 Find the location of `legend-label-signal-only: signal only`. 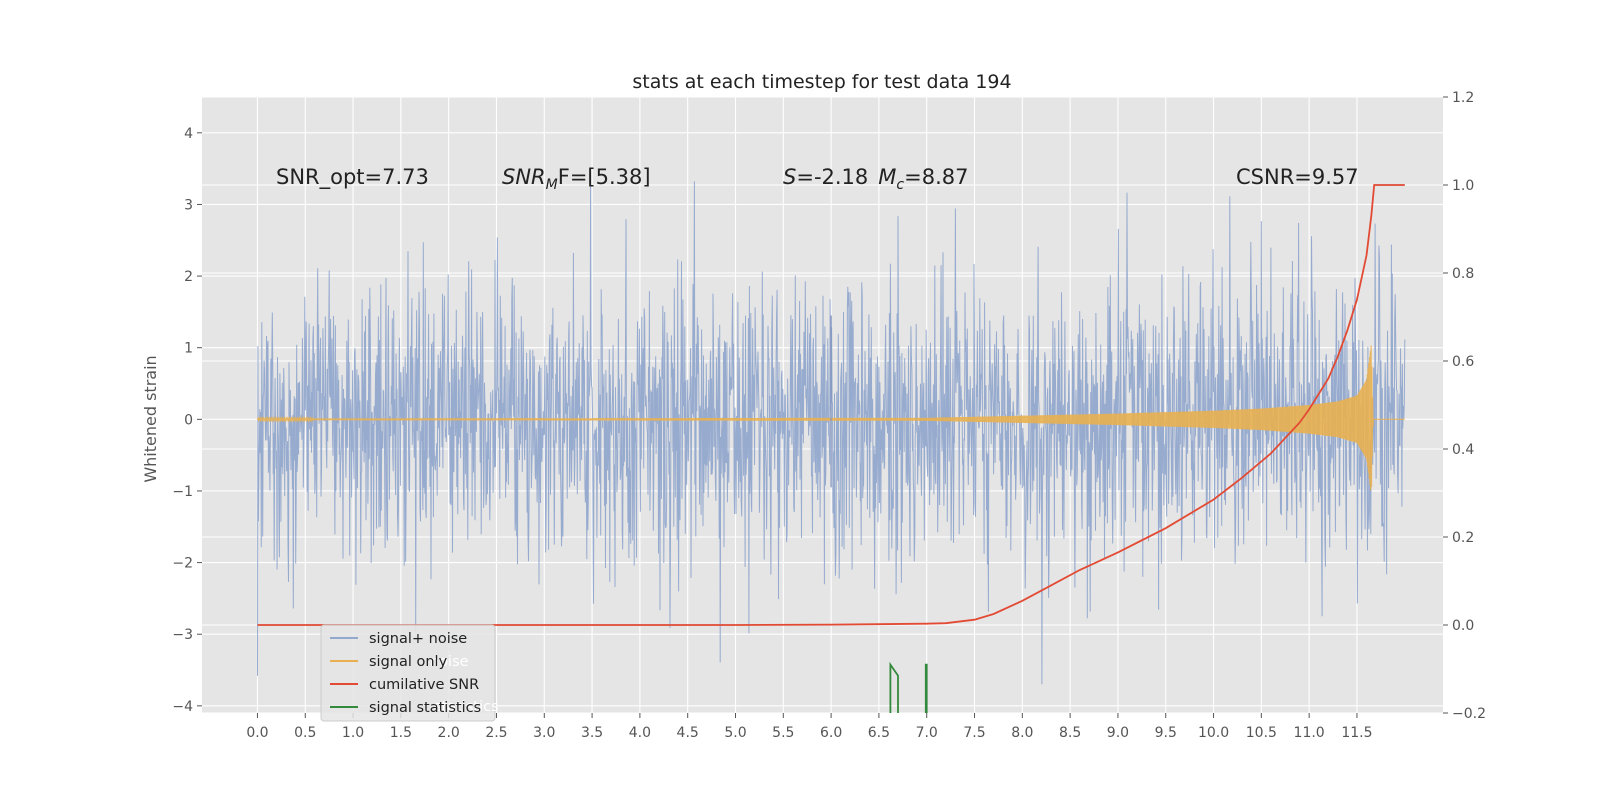

legend-label-signal-only: signal only is located at coordinates (408, 662).